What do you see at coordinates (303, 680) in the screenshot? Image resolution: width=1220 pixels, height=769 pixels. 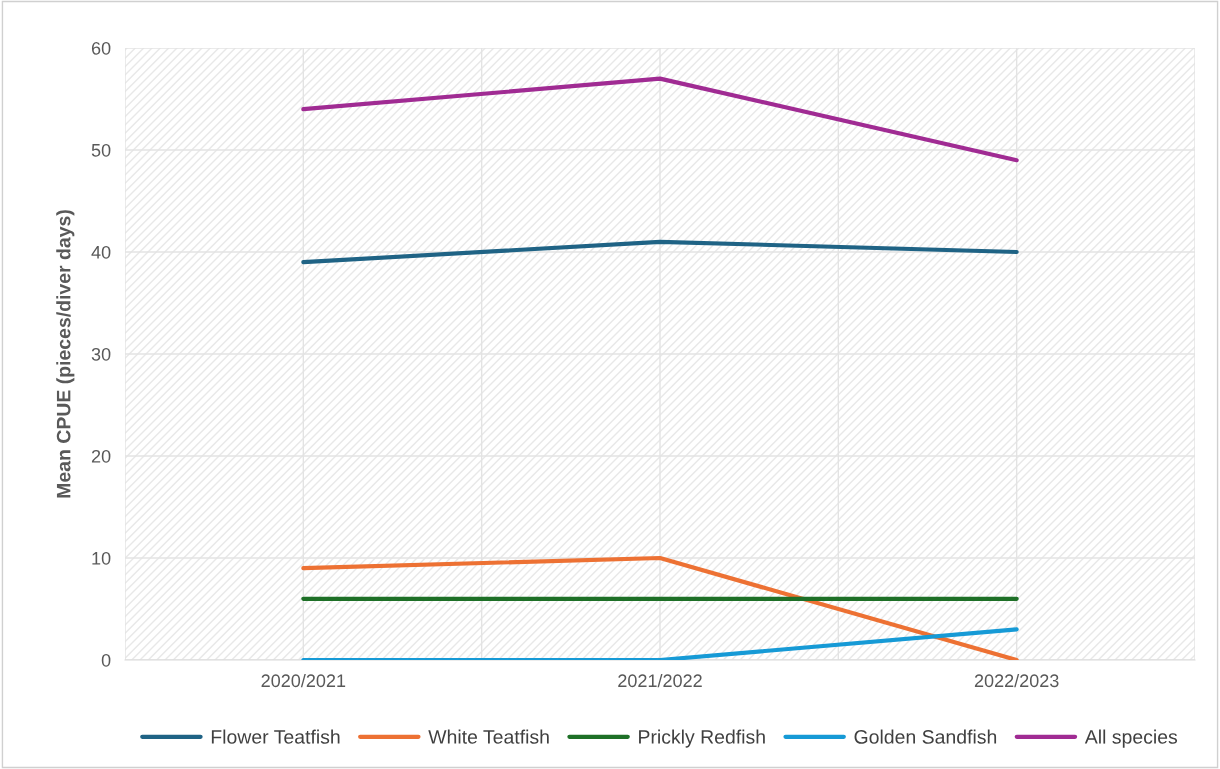 I see `x-tick-label: 2020/2021` at bounding box center [303, 680].